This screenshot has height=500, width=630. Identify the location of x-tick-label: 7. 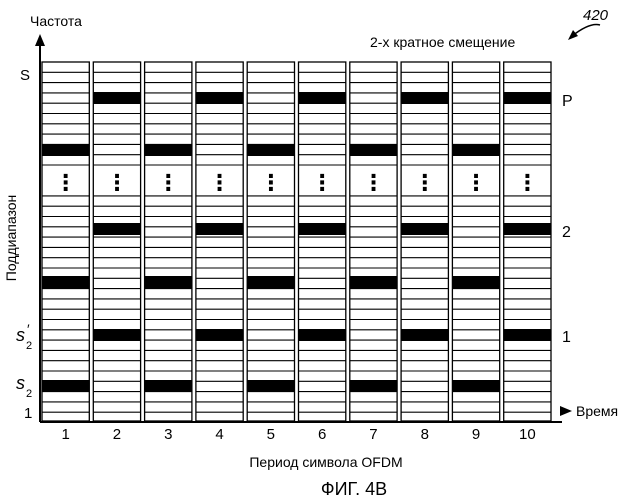
(373, 434).